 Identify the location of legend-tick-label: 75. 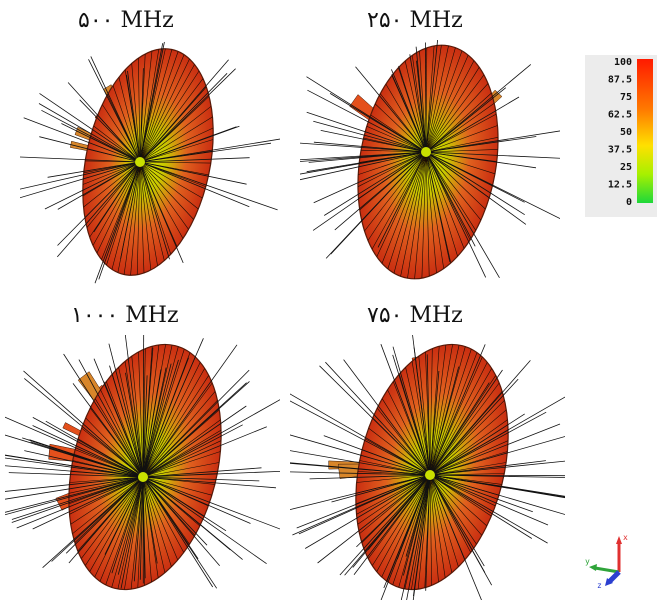
(626, 97).